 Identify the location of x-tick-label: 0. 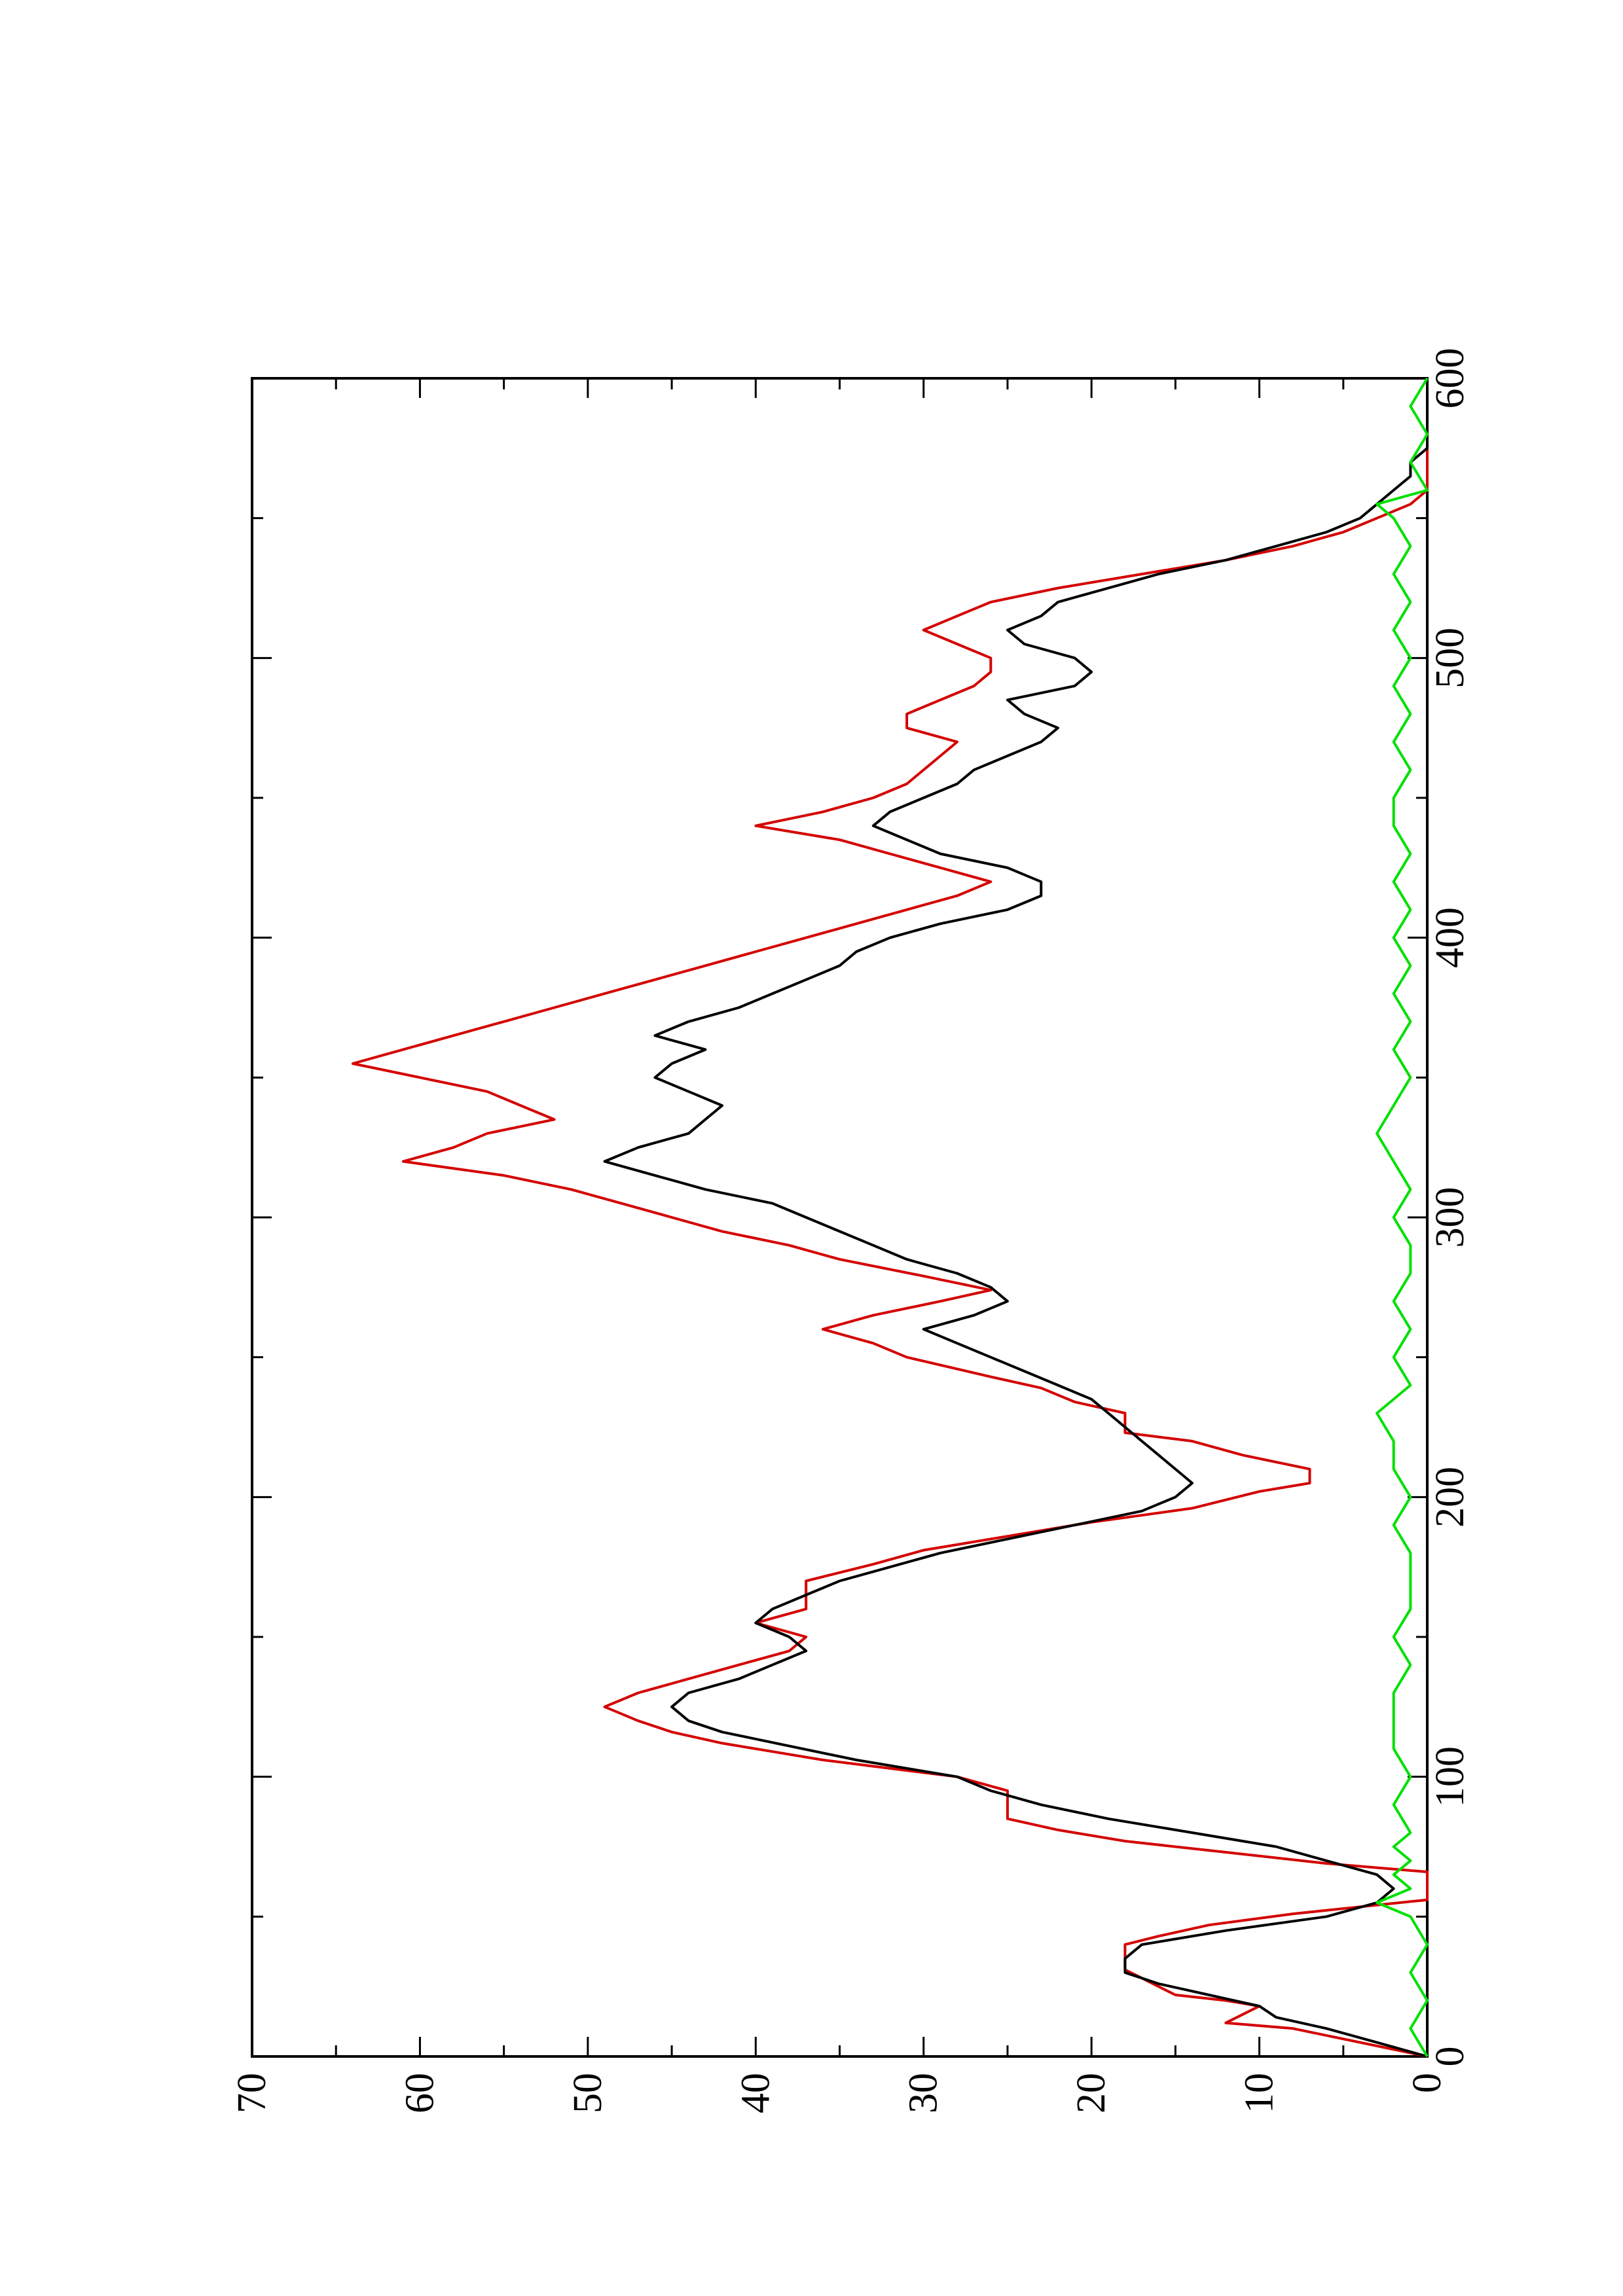
(1450, 2057).